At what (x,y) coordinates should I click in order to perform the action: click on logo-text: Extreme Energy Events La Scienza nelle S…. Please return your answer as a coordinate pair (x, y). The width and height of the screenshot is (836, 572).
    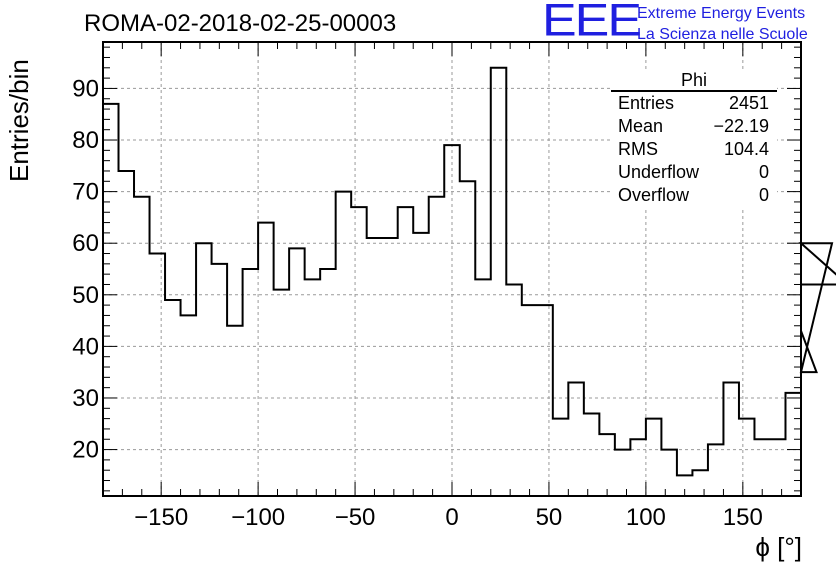
    Looking at the image, I should click on (722, 24).